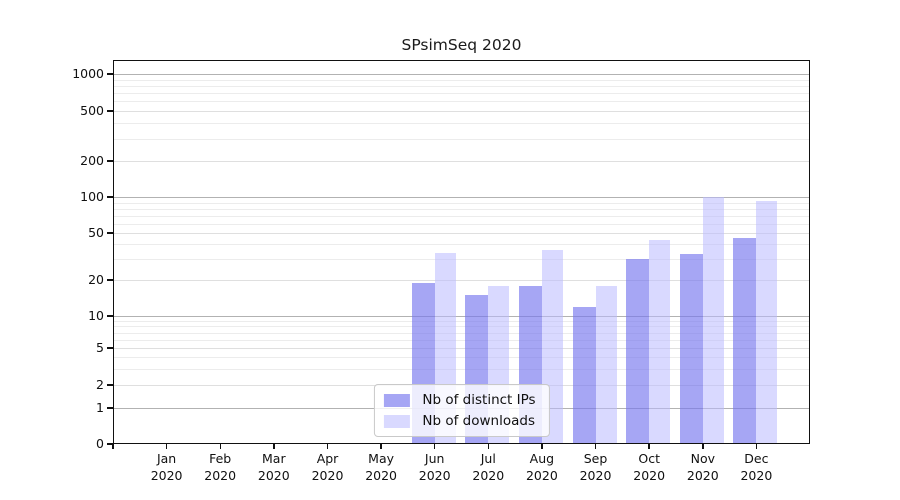 The width and height of the screenshot is (900, 500). What do you see at coordinates (396, 400) in the screenshot?
I see `legend-swatch-distinct-ips` at bounding box center [396, 400].